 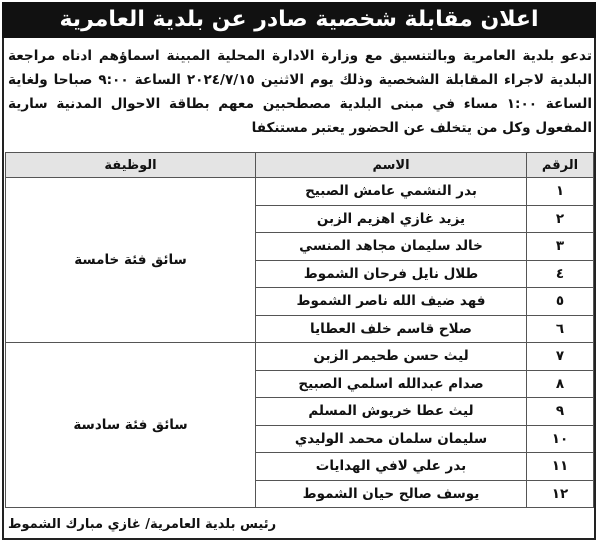 I want to click on row-number: ٦, so click(x=560, y=328).